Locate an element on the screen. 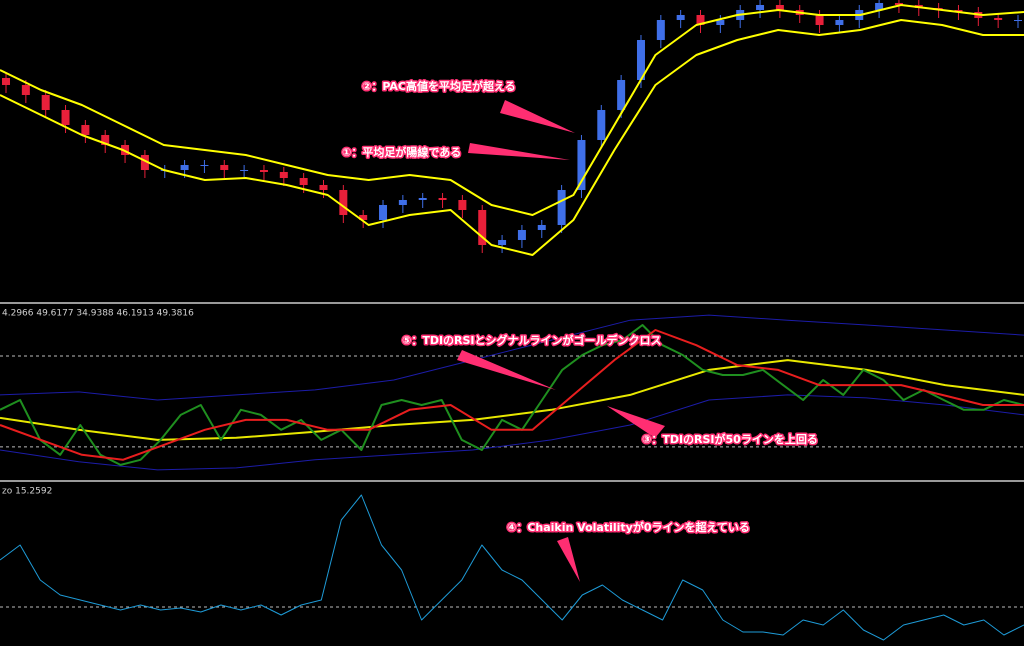  annotation: ①：平均足が陽線である is located at coordinates (401, 152).